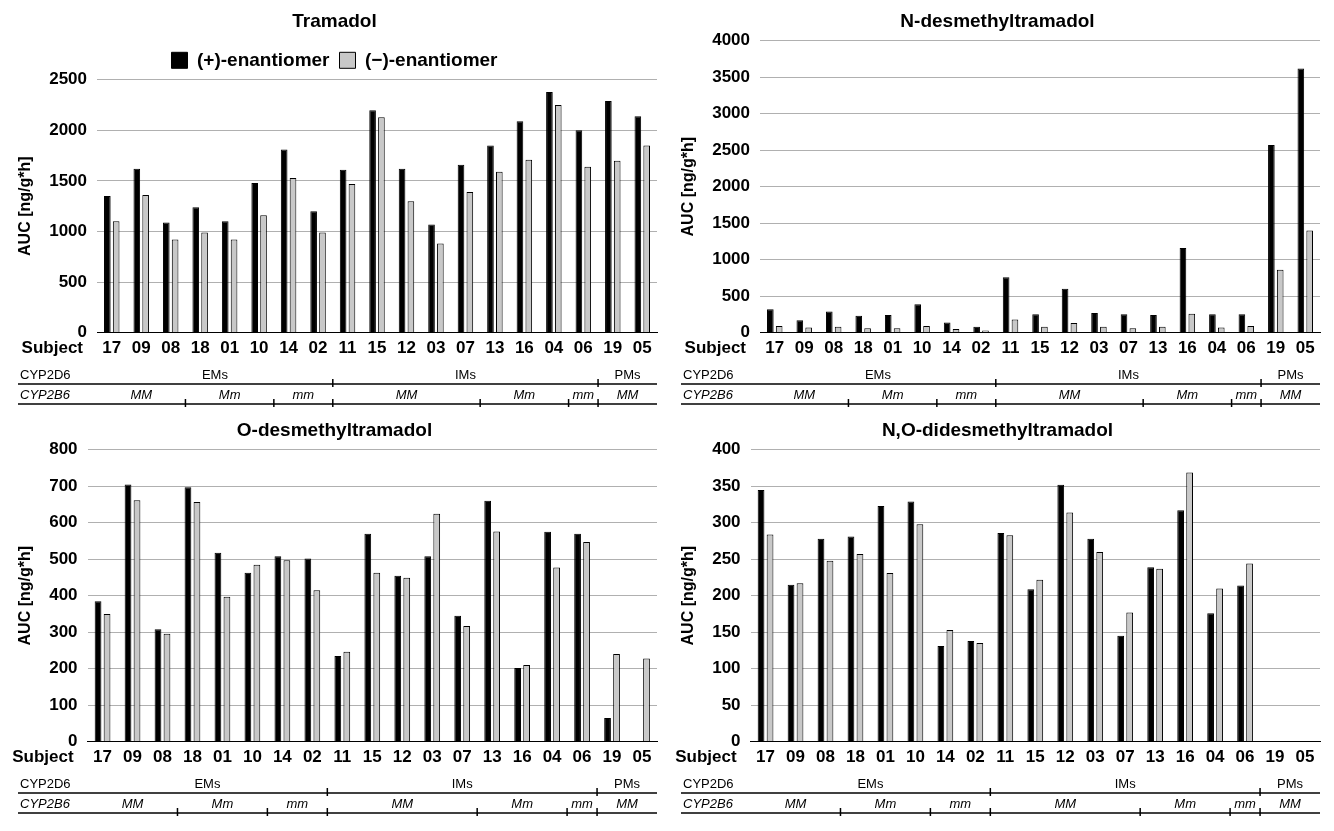 The height and width of the screenshot is (831, 1334). I want to click on chart-title: N,O-didesmethyltramadol, so click(997, 429).